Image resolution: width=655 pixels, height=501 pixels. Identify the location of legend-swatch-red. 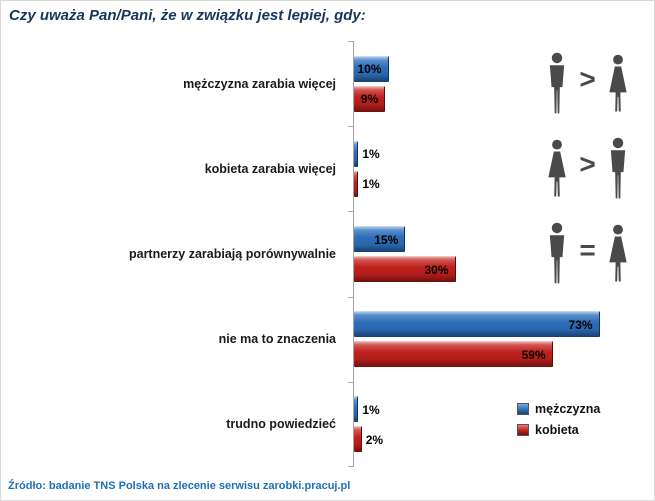
(523, 430).